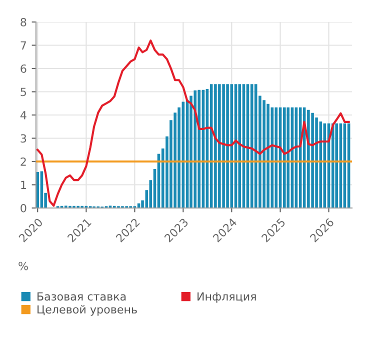 The height and width of the screenshot is (357, 371). I want to click on y-tick-label: 7, so click(23, 45).